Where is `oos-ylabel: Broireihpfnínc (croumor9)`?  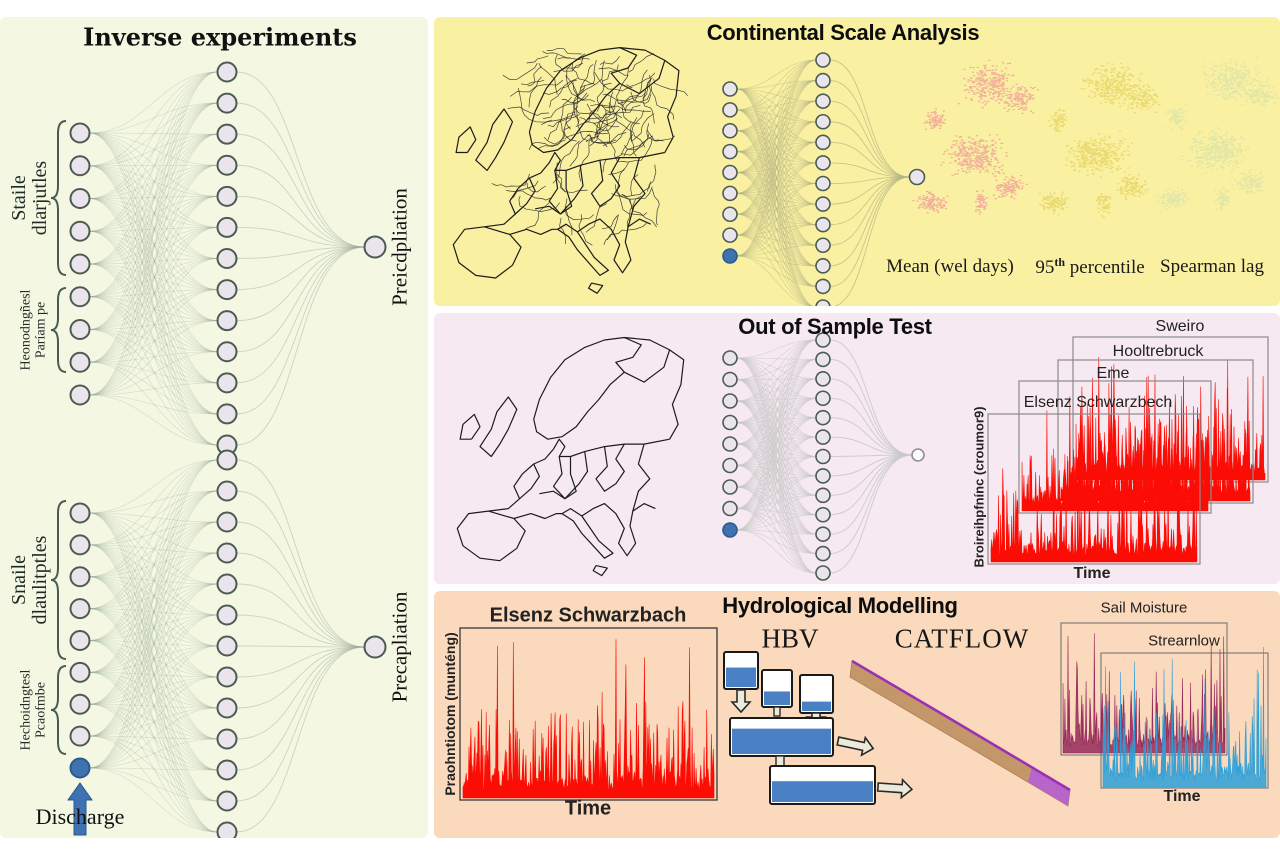 oos-ylabel: Broireihpfnínc (croumor9) is located at coordinates (979, 487).